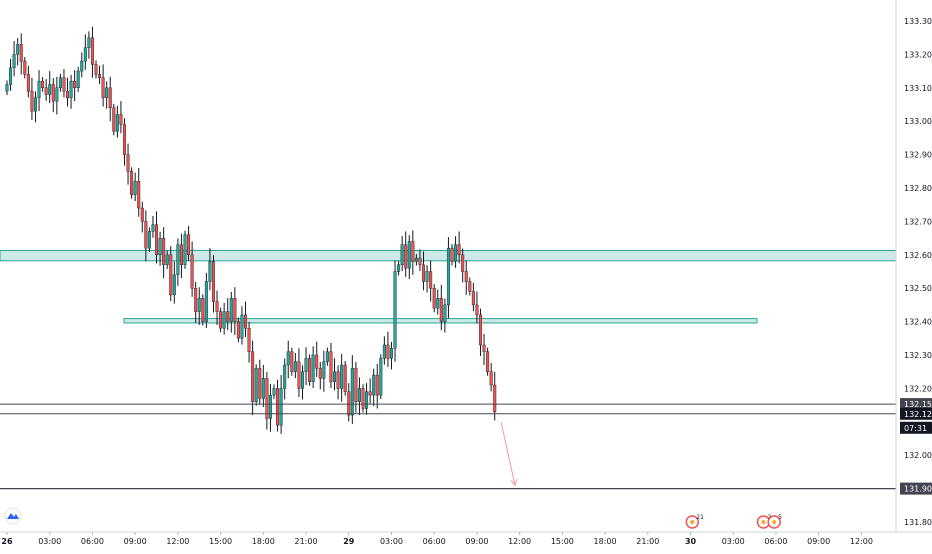  Describe the element at coordinates (508, 453) in the screenshot. I see `projection-arrow` at that location.